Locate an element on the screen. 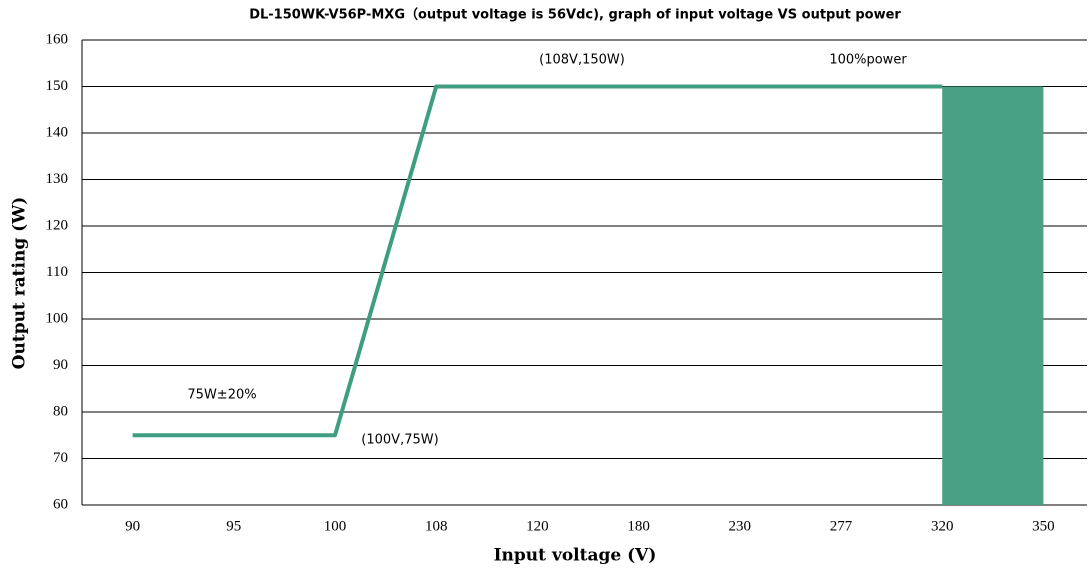 Image resolution: width=1088 pixels, height=569 pixels. x-tick-label: 90 is located at coordinates (132, 526).